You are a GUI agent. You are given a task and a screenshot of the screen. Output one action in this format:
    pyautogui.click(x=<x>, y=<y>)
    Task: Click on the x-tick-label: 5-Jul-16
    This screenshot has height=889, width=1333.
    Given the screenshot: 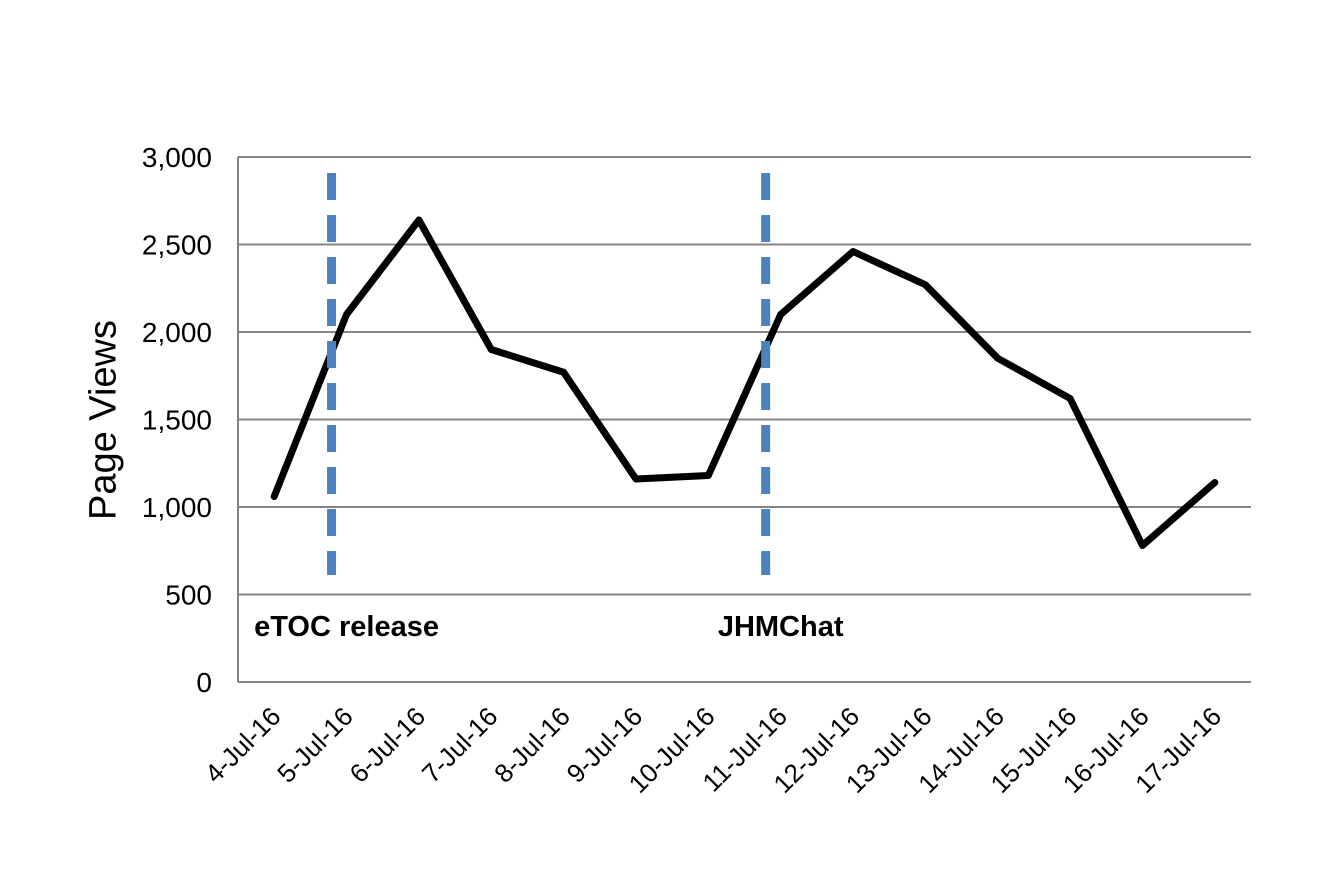 What is the action you would take?
    pyautogui.click(x=315, y=745)
    